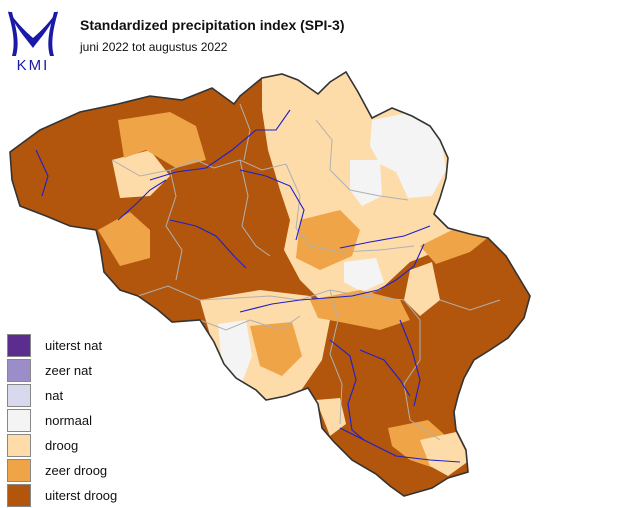 The image size is (640, 508). What do you see at coordinates (208, 244) in the screenshot?
I see `river-dender` at bounding box center [208, 244].